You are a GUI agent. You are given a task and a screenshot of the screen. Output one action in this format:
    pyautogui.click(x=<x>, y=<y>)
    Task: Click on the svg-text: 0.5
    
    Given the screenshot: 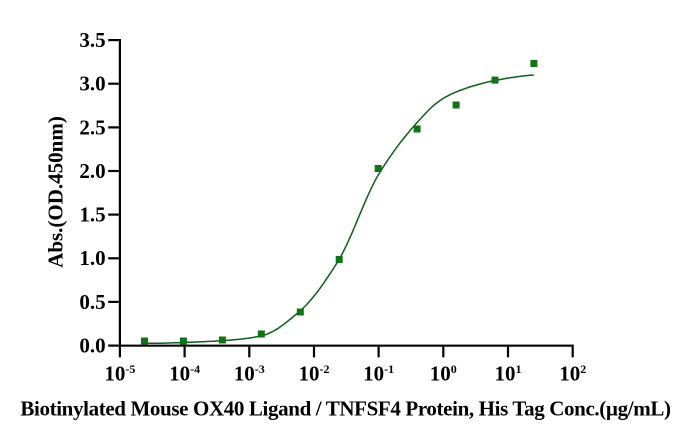 What is the action you would take?
    pyautogui.click(x=92, y=302)
    